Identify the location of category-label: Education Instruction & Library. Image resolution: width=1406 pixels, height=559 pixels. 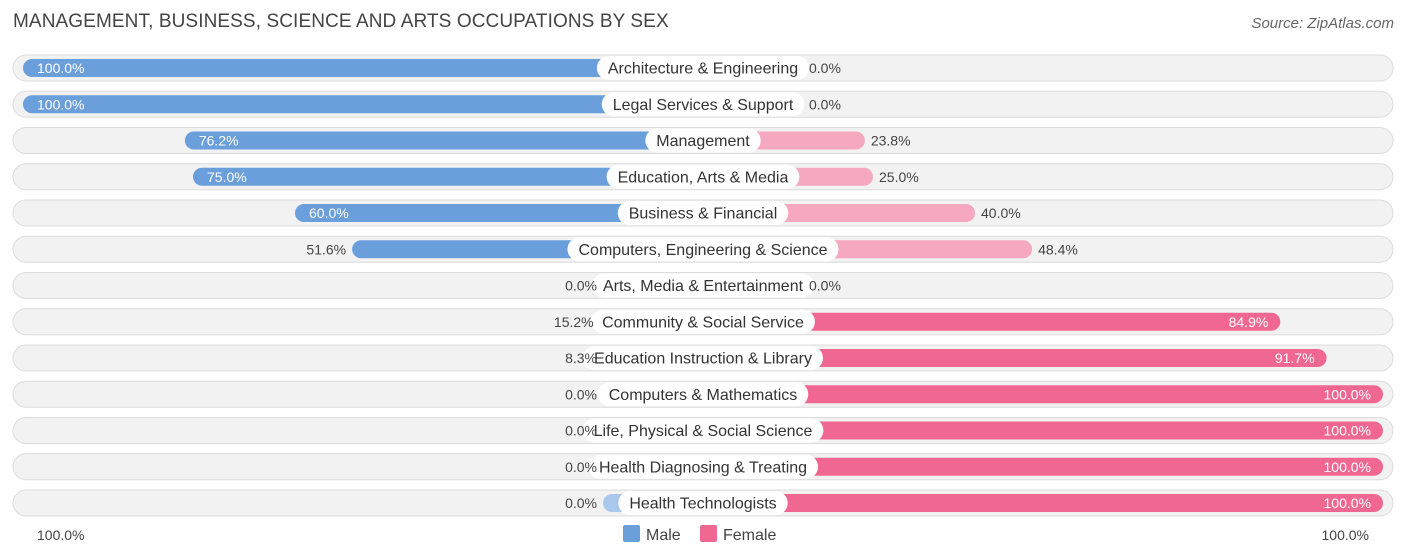
(703, 359).